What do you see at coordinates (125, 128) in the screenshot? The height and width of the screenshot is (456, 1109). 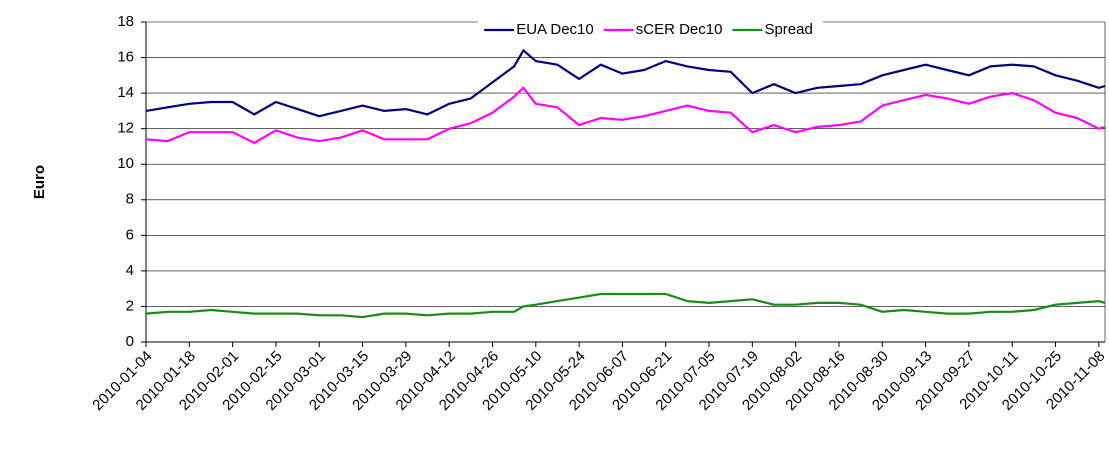 I see `y-tick-label: 12` at bounding box center [125, 128].